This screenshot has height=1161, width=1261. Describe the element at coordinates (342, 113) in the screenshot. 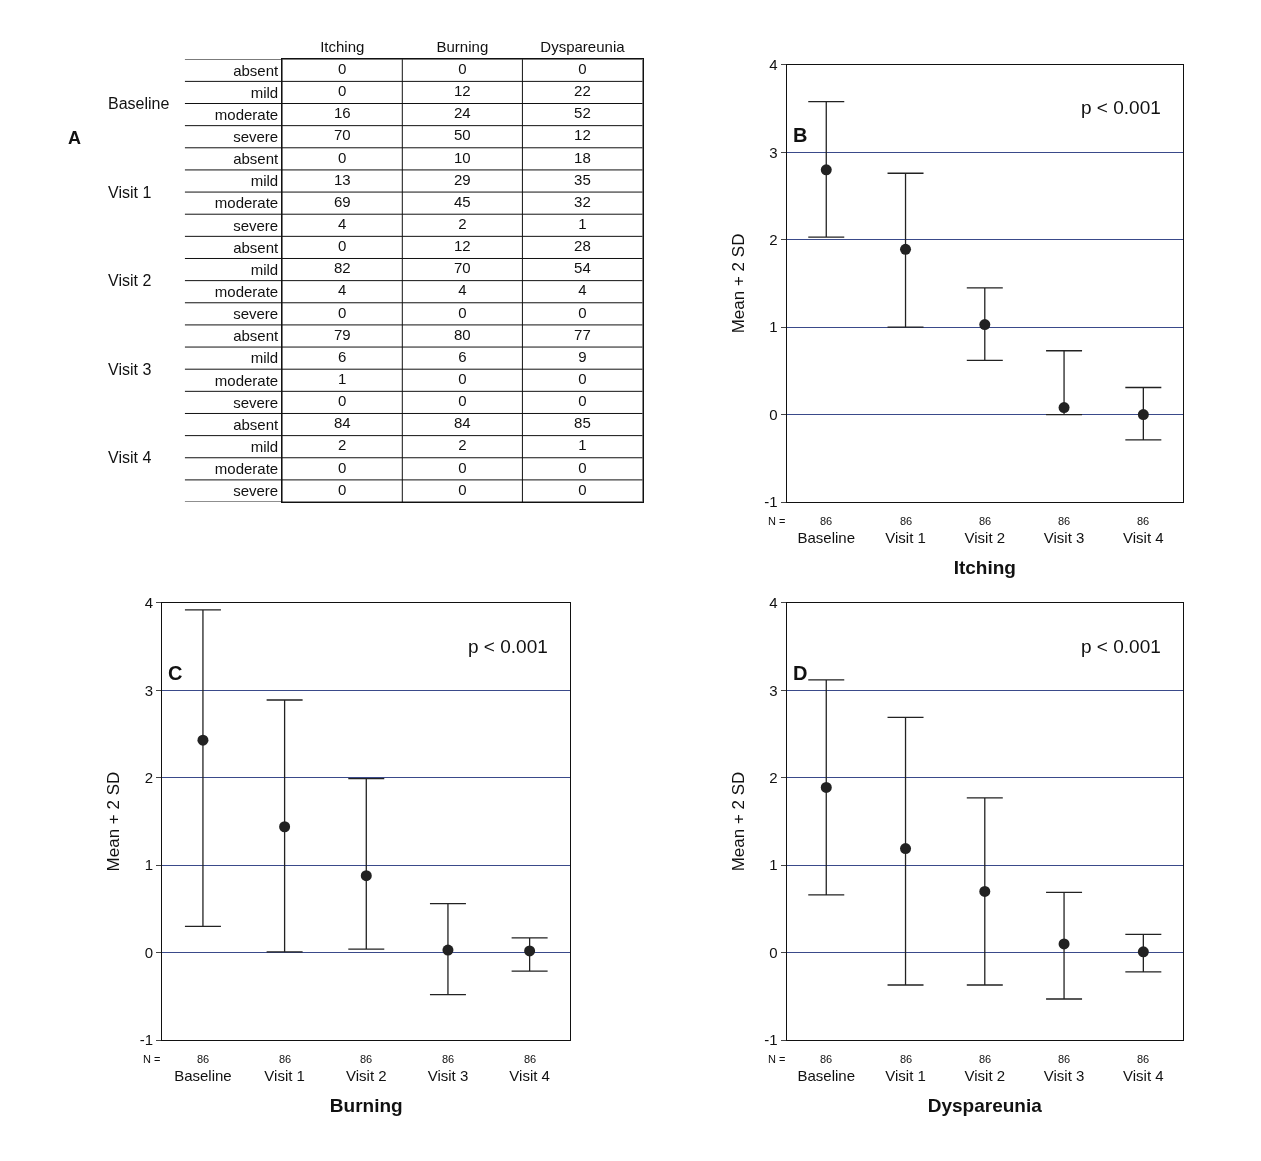

I see `data-label: 16` at that location.